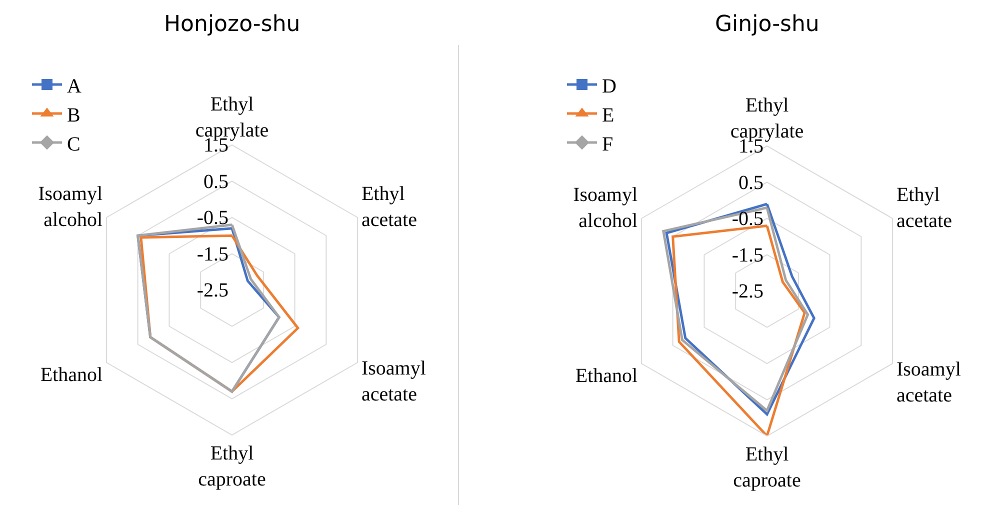 The height and width of the screenshot is (506, 988). I want to click on legend-label: E, so click(608, 115).